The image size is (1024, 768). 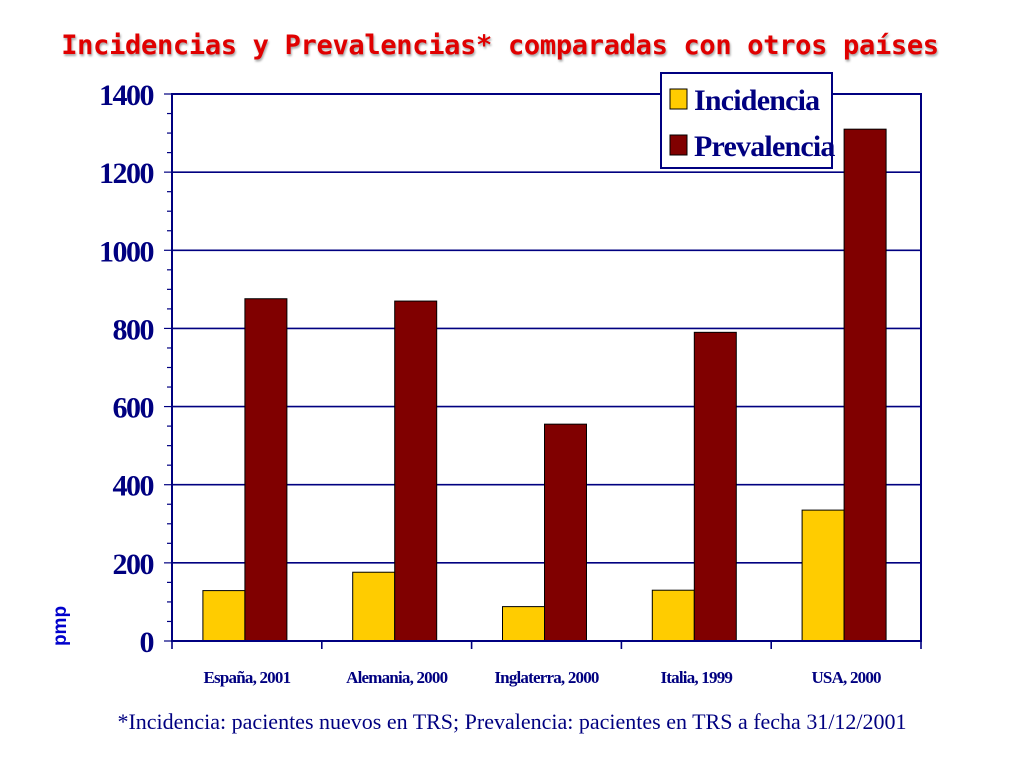 What do you see at coordinates (127, 369) in the screenshot?
I see `y-axis-ticks: 0 200 400 600 800 1000 1200 1400` at bounding box center [127, 369].